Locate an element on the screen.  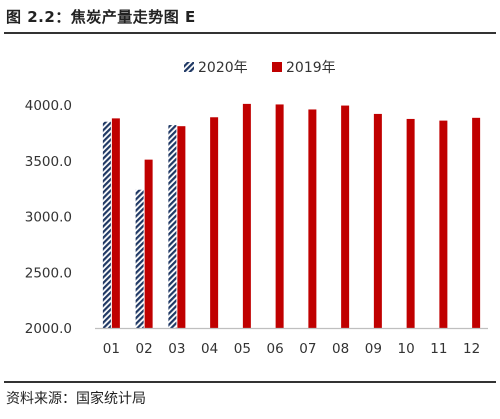
chart-legend: 2020年 2019年 is located at coordinates (260, 68).